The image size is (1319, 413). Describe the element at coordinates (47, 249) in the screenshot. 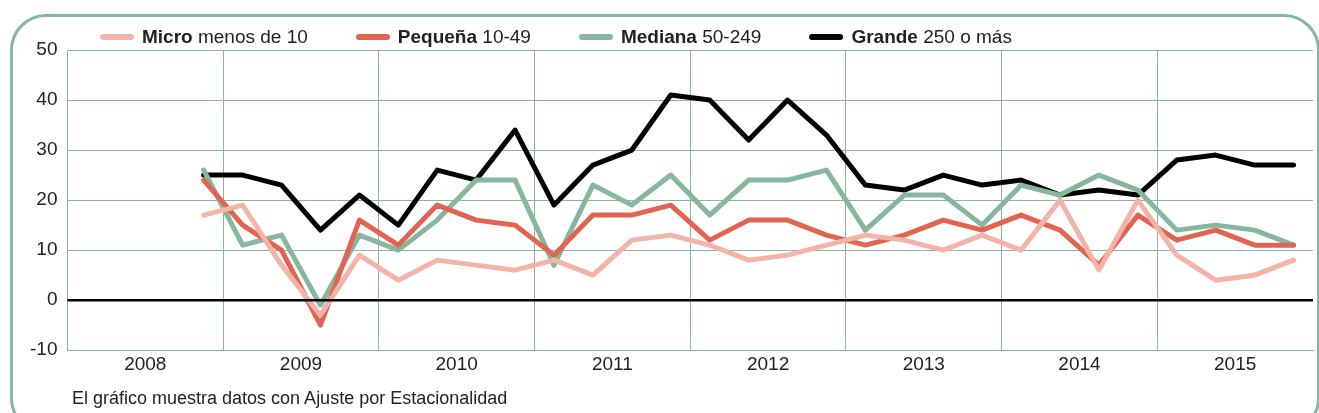

I see `y-tick-label: 10` at that location.